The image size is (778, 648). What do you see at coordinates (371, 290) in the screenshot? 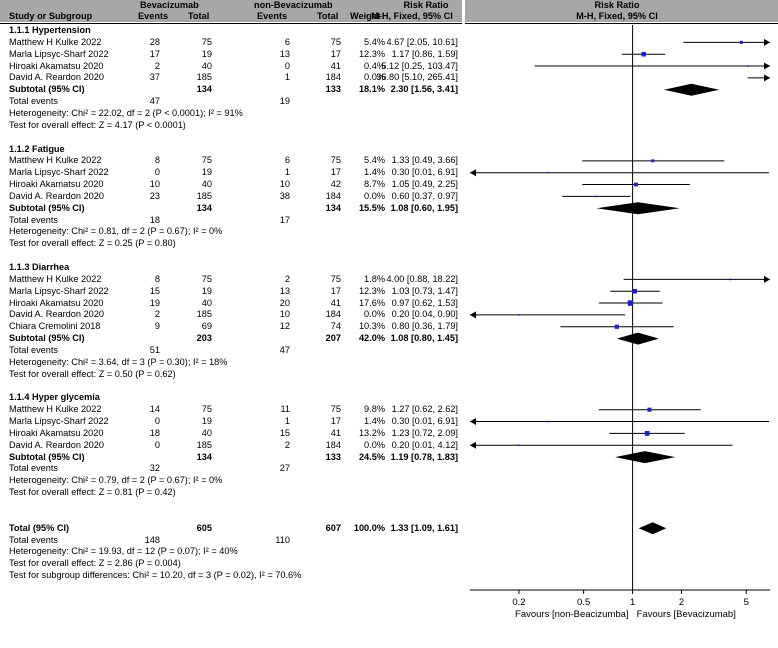
I see `weight-value: 12.3%` at bounding box center [371, 290].